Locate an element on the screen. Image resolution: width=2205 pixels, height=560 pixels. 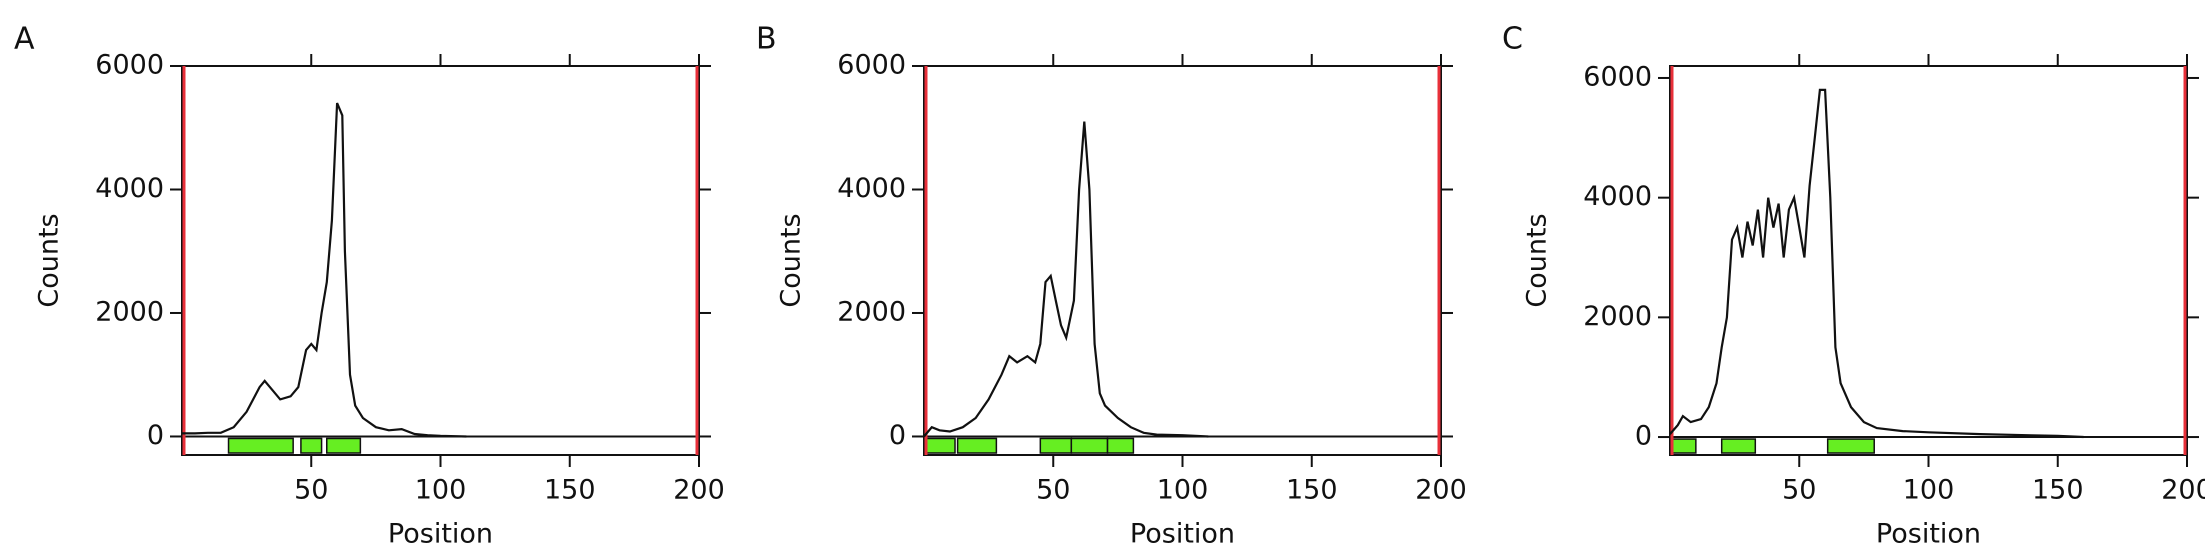
panel-label: A is located at coordinates (24, 39).